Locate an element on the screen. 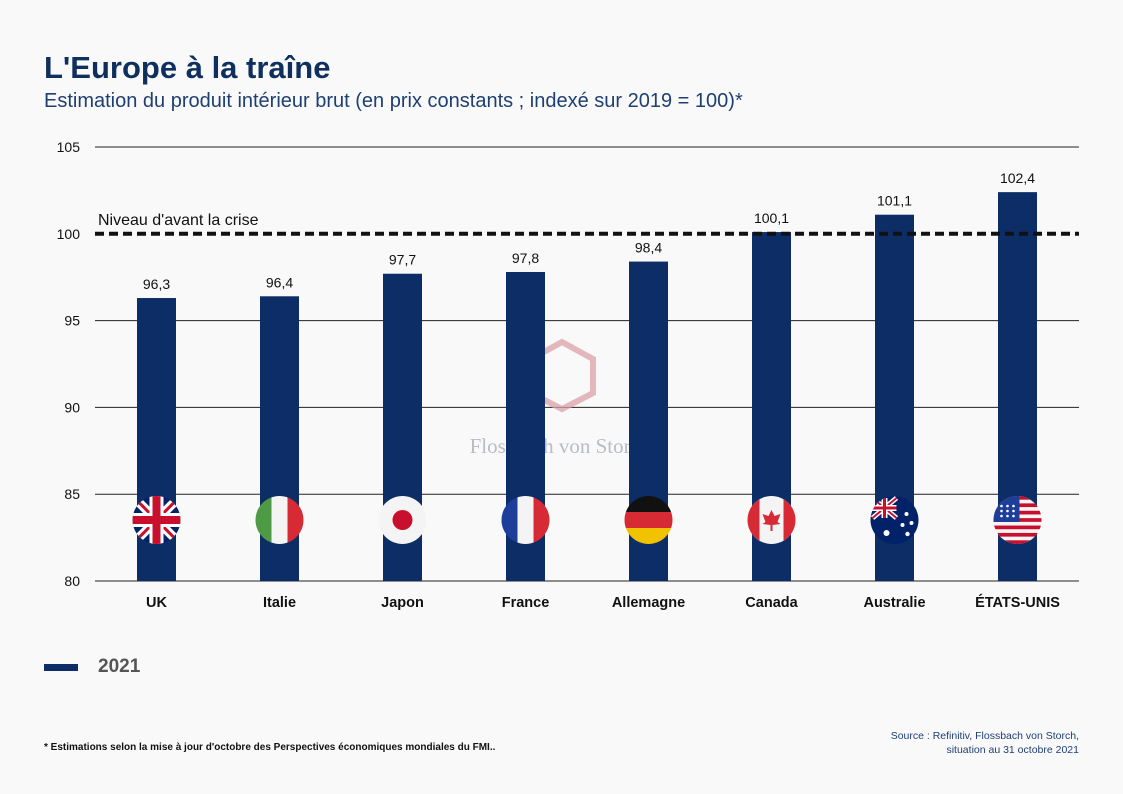 The height and width of the screenshot is (794, 1123). x-tick-label: Allemagne is located at coordinates (648, 603).